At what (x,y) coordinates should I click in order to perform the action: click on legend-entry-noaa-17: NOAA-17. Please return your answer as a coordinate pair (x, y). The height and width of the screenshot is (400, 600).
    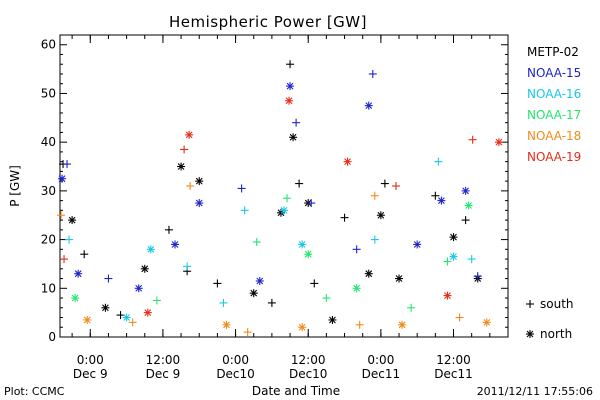
    Looking at the image, I should click on (554, 115).